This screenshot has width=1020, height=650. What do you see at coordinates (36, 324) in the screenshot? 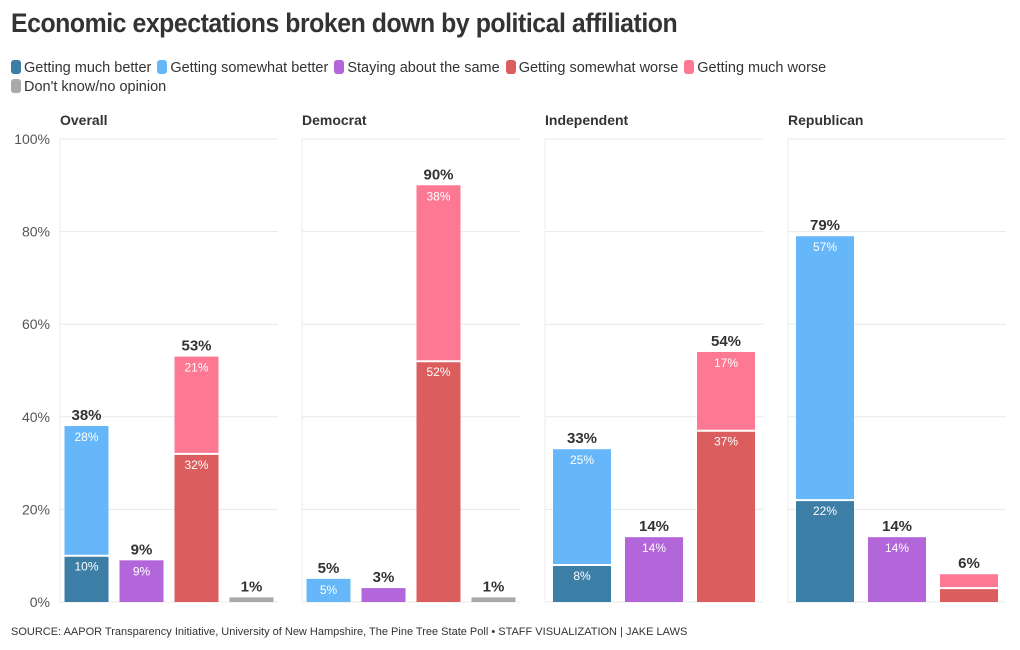
I see `y-tick-label: 60%` at bounding box center [36, 324].